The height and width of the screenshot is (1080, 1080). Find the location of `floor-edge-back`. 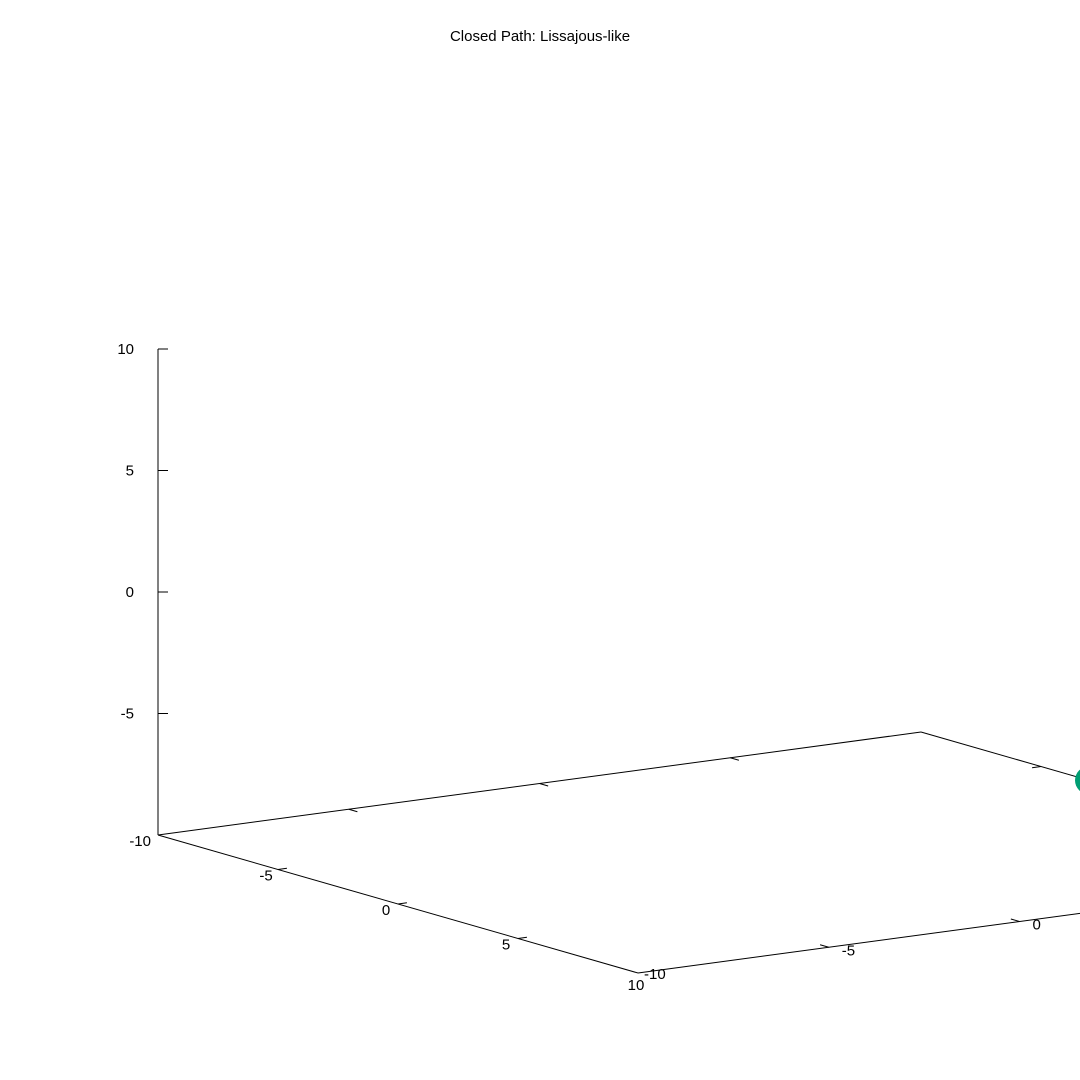

floor-edge-back is located at coordinates (1000, 755).